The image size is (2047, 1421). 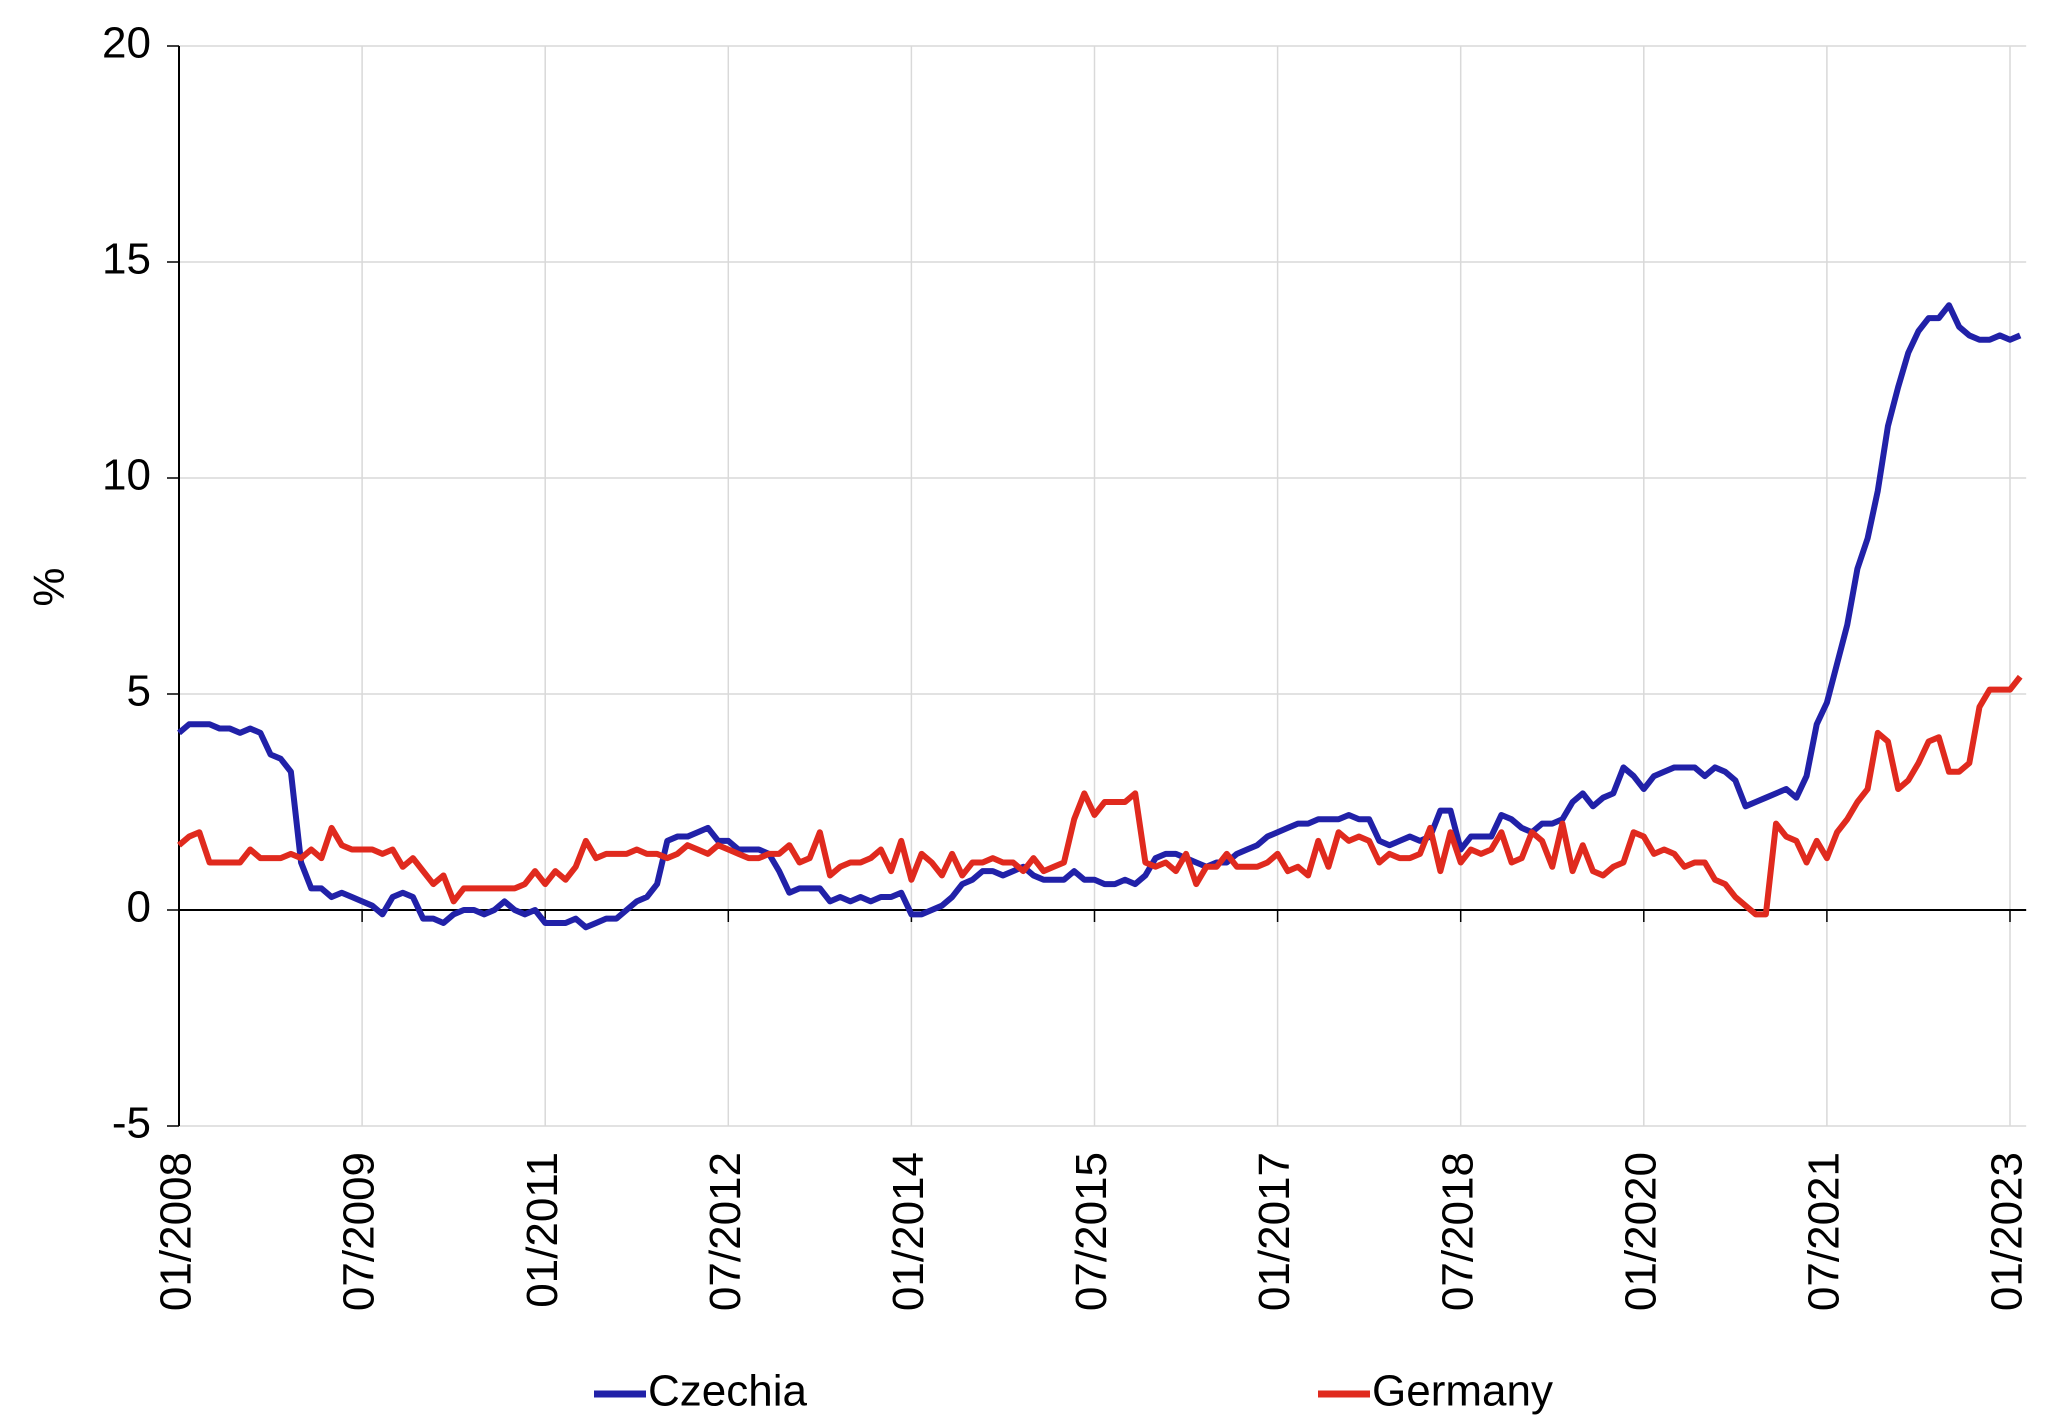 I want to click on y-axis-label: %, so click(x=49, y=586).